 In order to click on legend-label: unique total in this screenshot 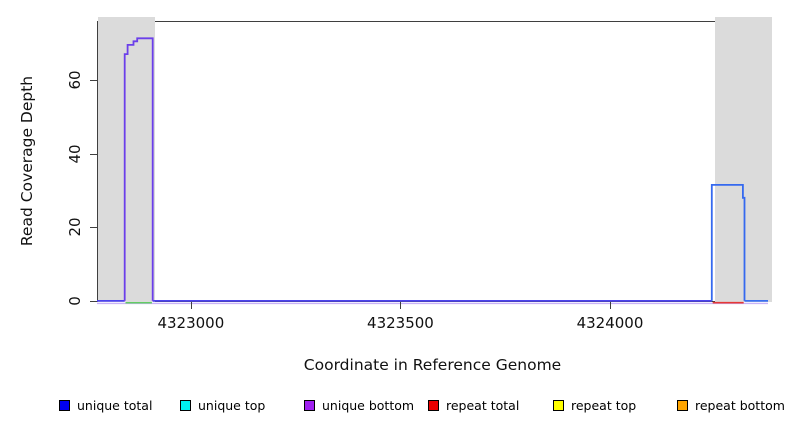, I will do `click(115, 405)`.